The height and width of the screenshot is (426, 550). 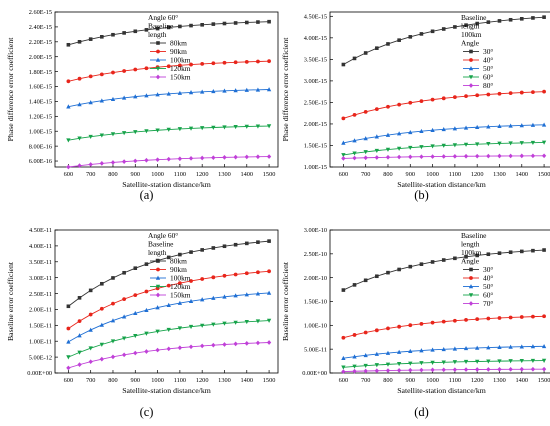 I want to click on y-tick-label: 5.00E-11, so click(x=315, y=349).